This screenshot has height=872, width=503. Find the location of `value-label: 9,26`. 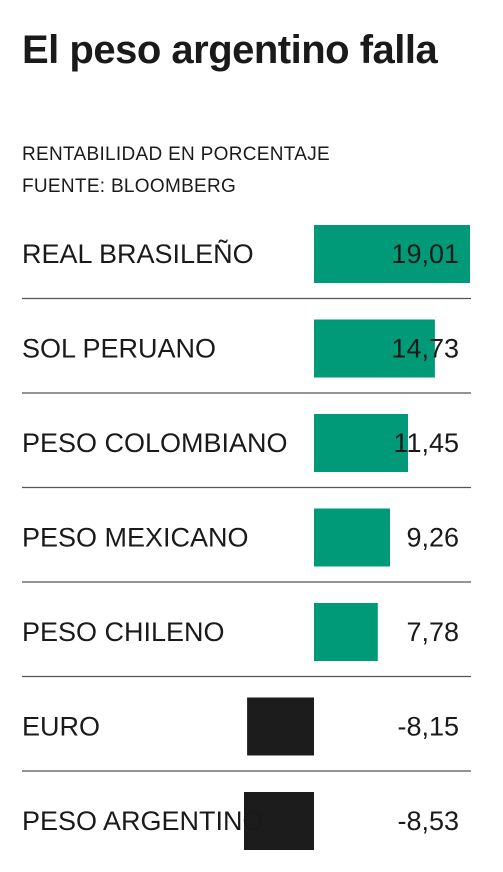

value-label: 9,26 is located at coordinates (432, 538).